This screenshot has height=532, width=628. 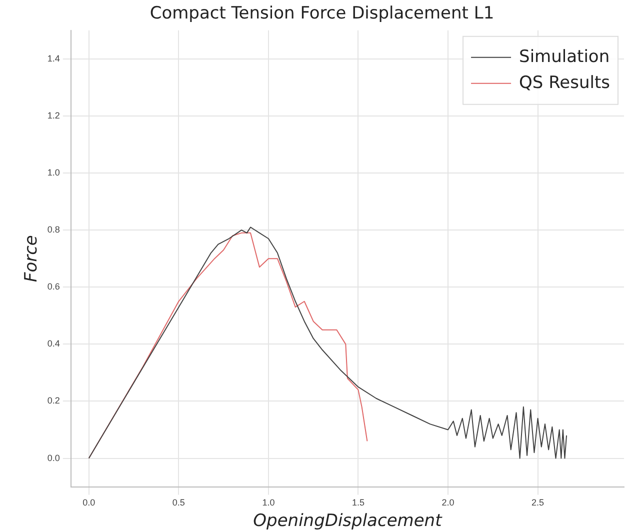 I want to click on y-tick-label: 1.4, so click(x=53, y=58).